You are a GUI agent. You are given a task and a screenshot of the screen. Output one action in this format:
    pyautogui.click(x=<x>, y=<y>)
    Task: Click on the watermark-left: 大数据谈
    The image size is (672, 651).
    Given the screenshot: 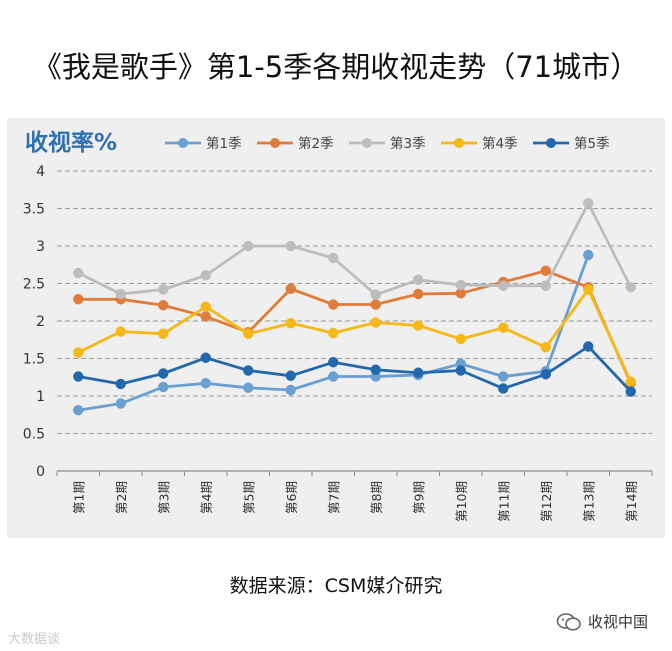 What is the action you would take?
    pyautogui.click(x=34, y=637)
    